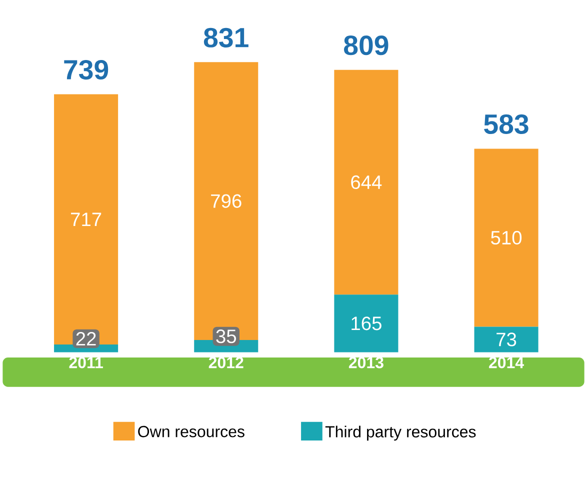 This screenshot has width=587, height=486. Describe the element at coordinates (226, 337) in the screenshot. I see `data-label: 35` at that location.